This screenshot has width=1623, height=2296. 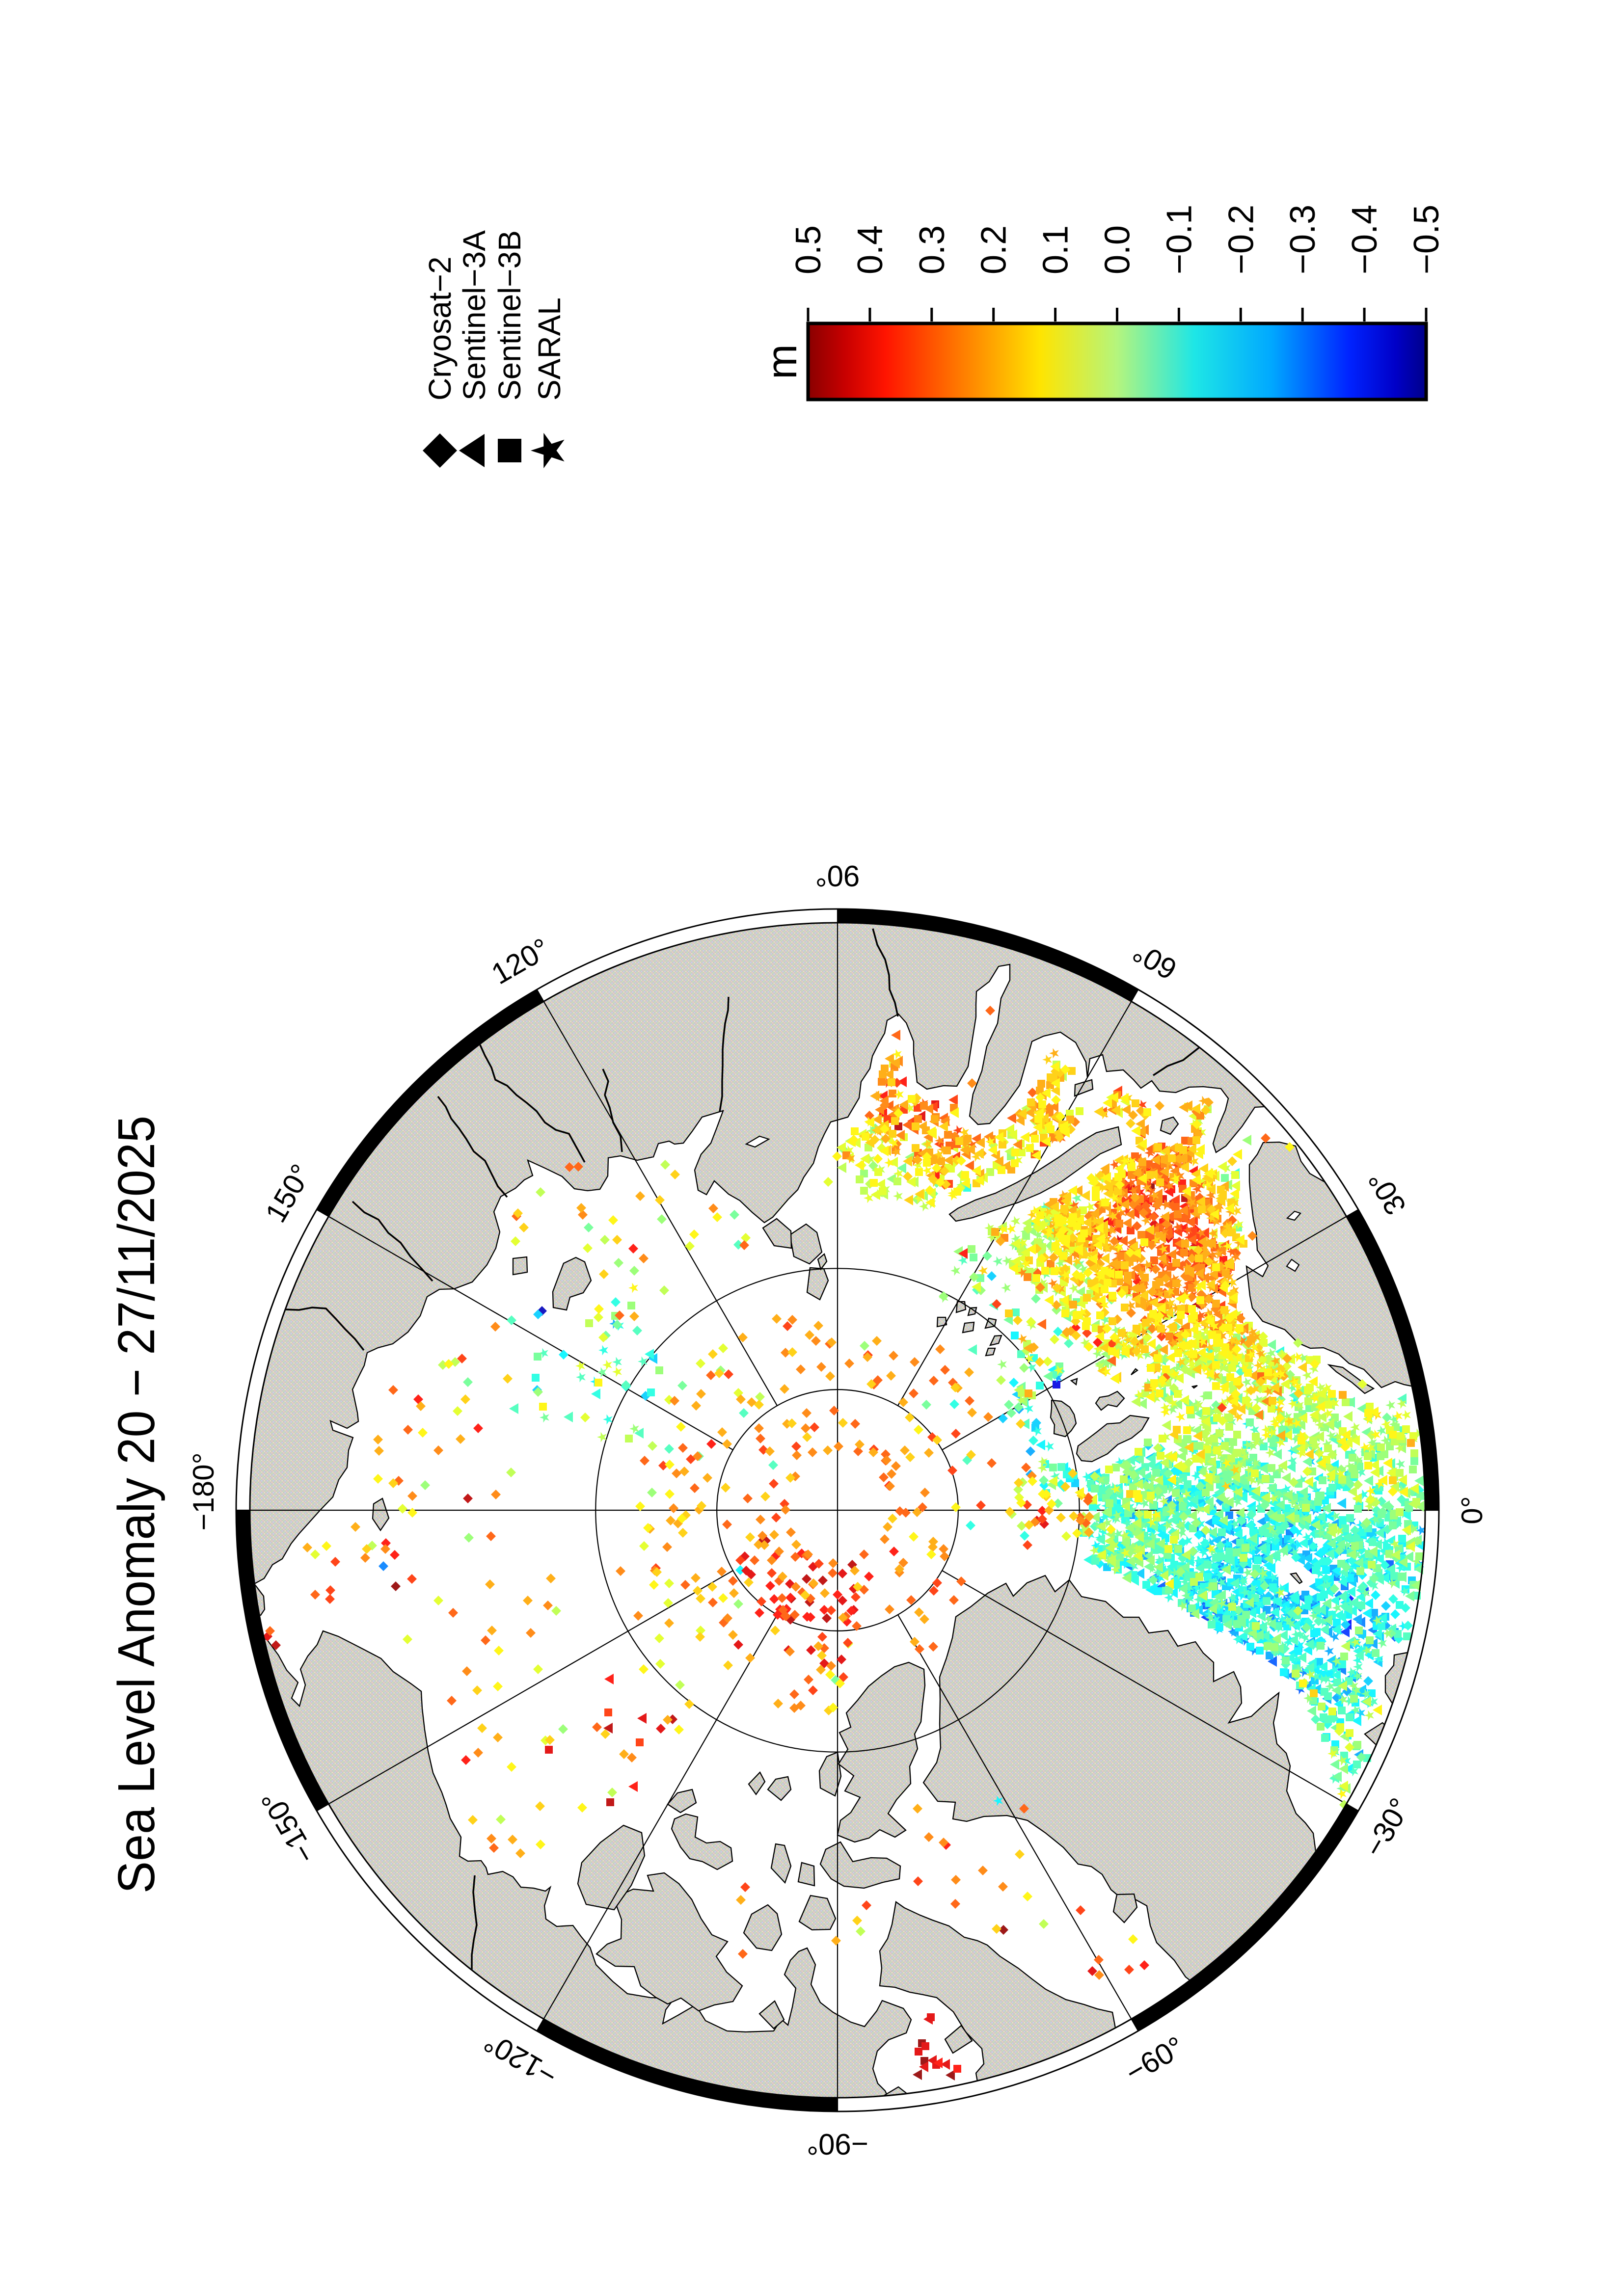 I want to click on svg-text: m, so click(x=782, y=362).